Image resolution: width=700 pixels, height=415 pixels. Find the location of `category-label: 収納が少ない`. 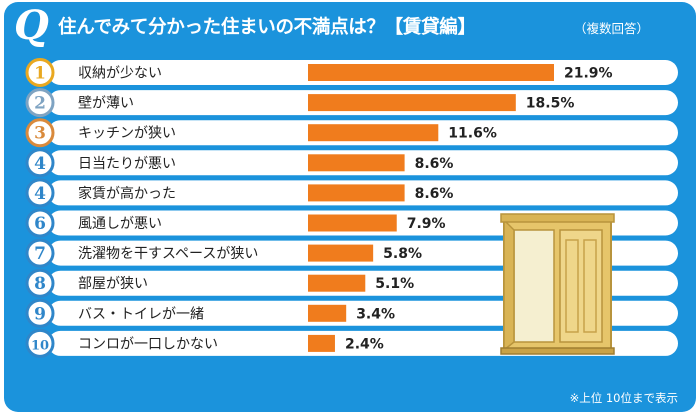

category-label: 収納が少ない is located at coordinates (120, 74).